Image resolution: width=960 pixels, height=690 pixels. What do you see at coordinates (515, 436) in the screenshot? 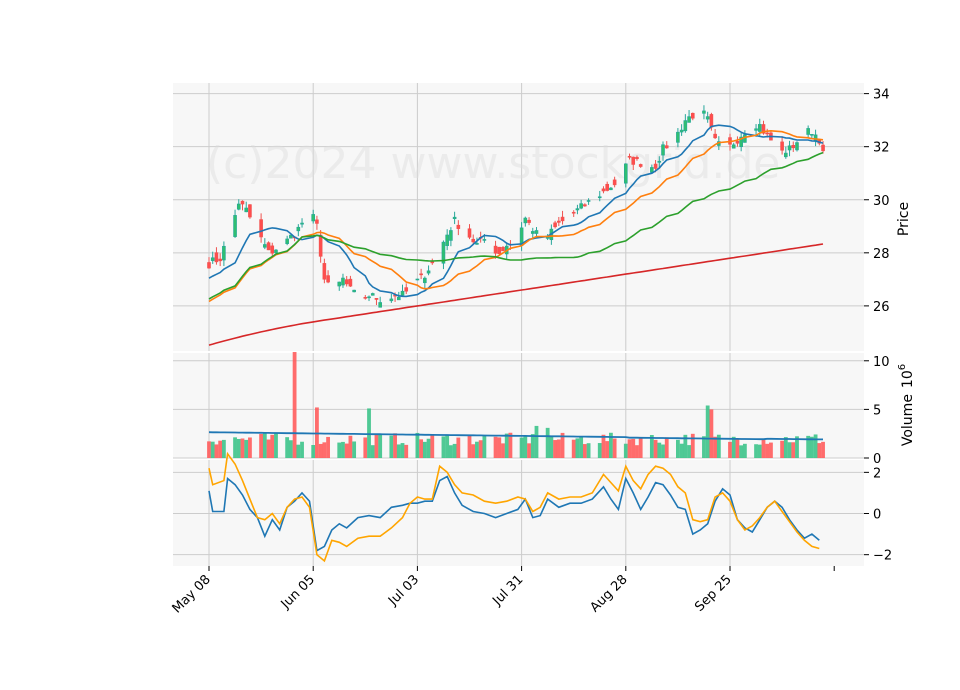
I see `volume-ma-line` at bounding box center [515, 436].